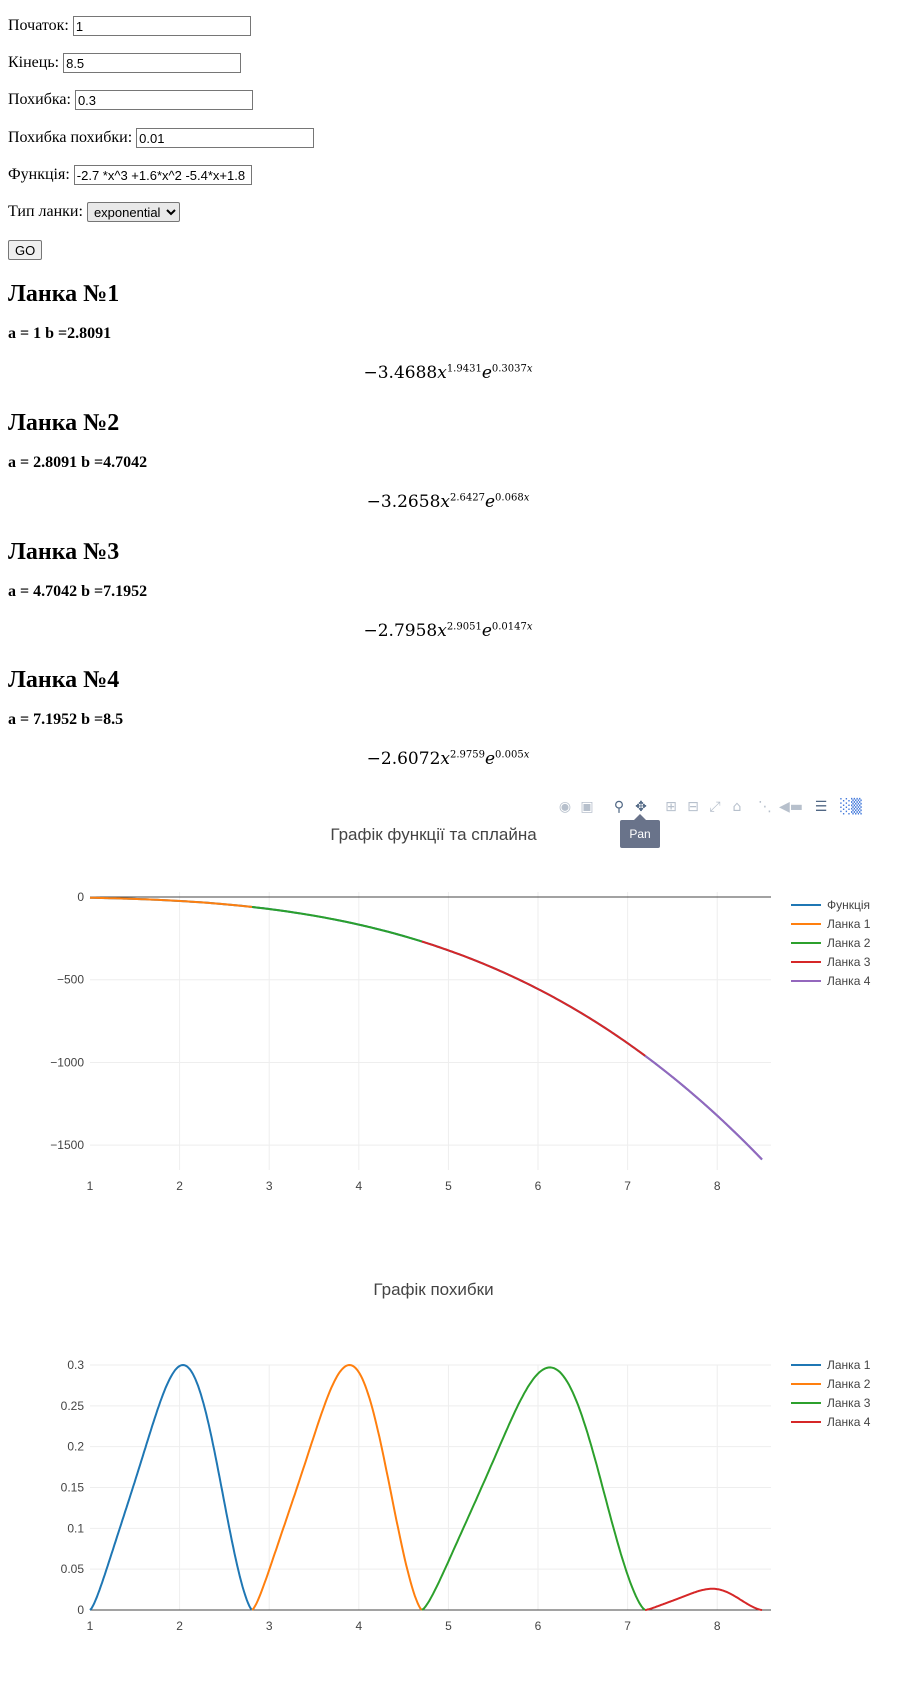 Image resolution: width=900 pixels, height=1695 pixels. What do you see at coordinates (152, 63) in the screenshot?
I see `end-input` at bounding box center [152, 63].